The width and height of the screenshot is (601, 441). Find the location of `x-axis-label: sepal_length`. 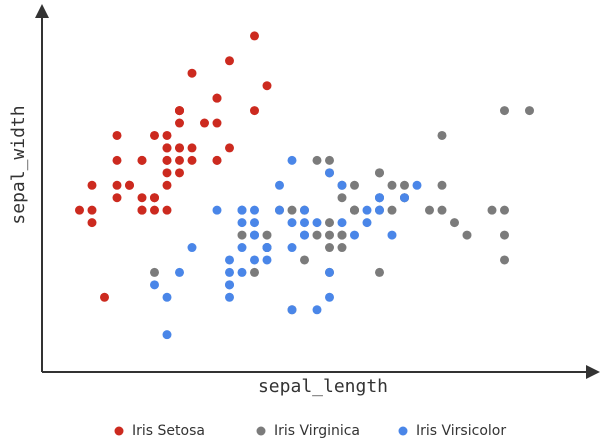

x-axis-label: sepal_length is located at coordinates (323, 386).